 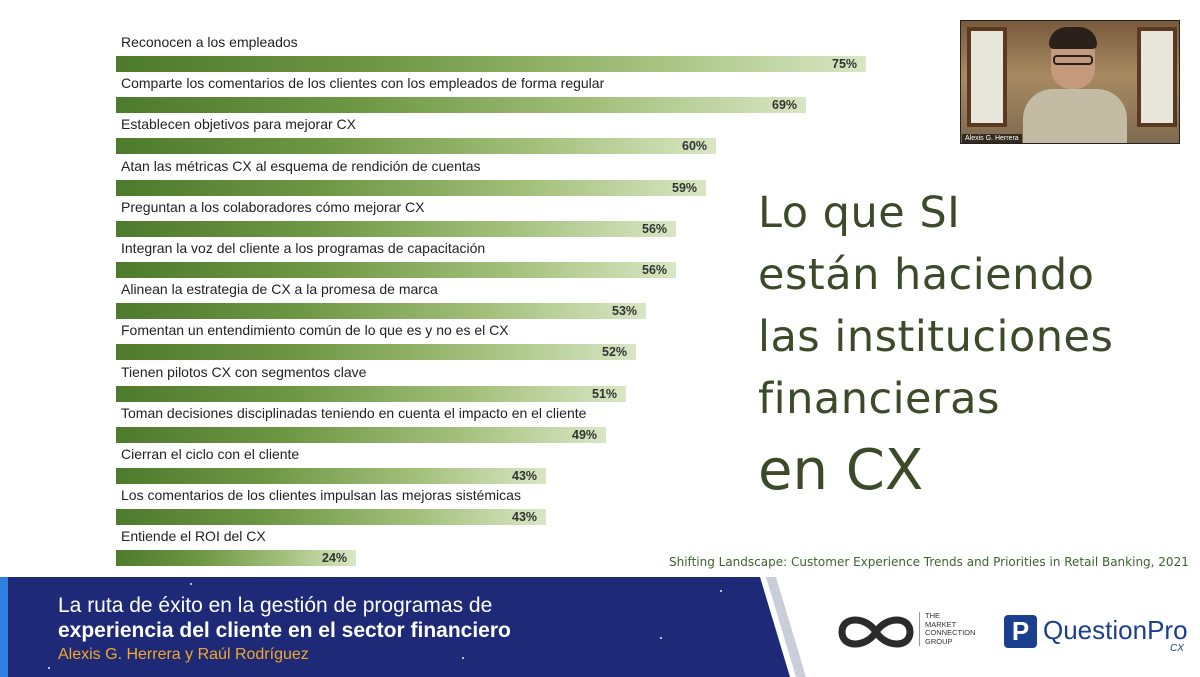 I want to click on tmc-logo-line: MARKET, so click(x=941, y=624).